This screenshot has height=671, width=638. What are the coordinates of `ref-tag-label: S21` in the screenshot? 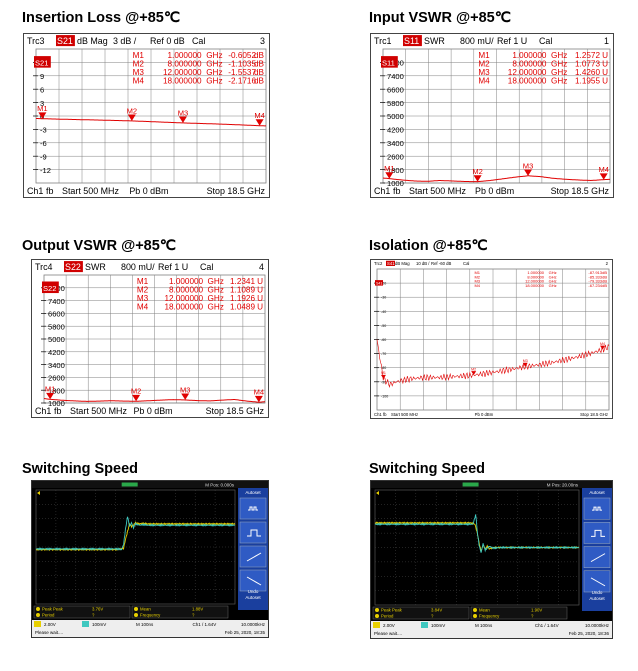 It's located at (41, 63).